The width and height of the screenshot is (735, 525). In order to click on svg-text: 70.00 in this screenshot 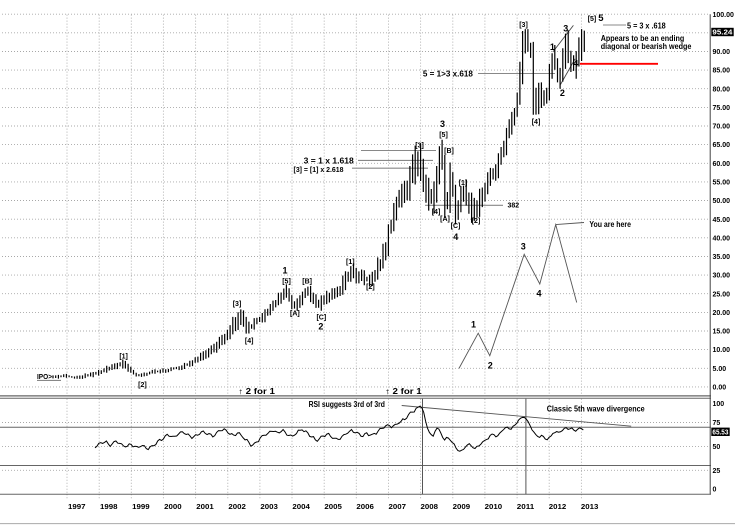, I will do `click(722, 127)`.